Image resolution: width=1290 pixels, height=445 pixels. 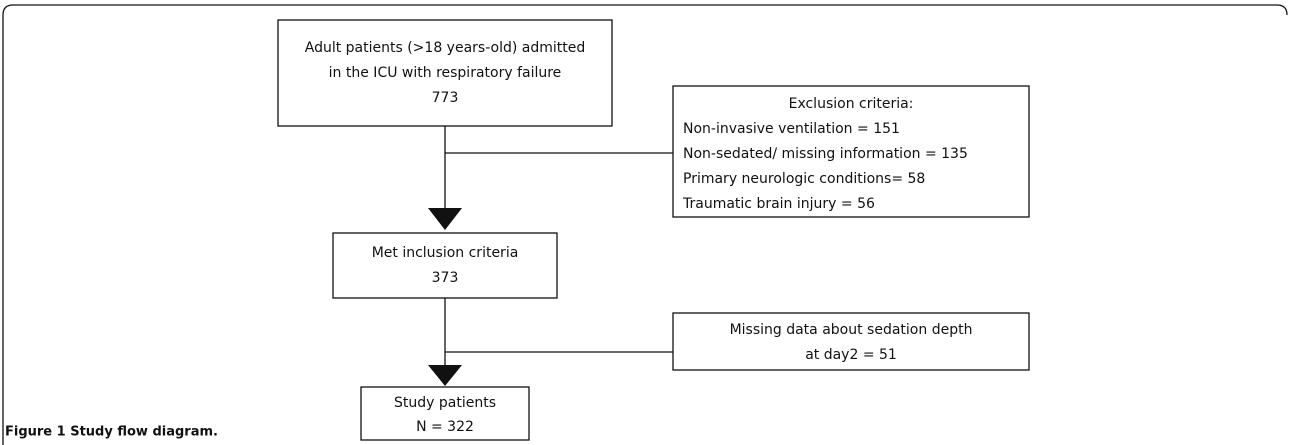 What do you see at coordinates (778, 204) in the screenshot?
I see `node-text: Traumatic brain injury = 56` at bounding box center [778, 204].